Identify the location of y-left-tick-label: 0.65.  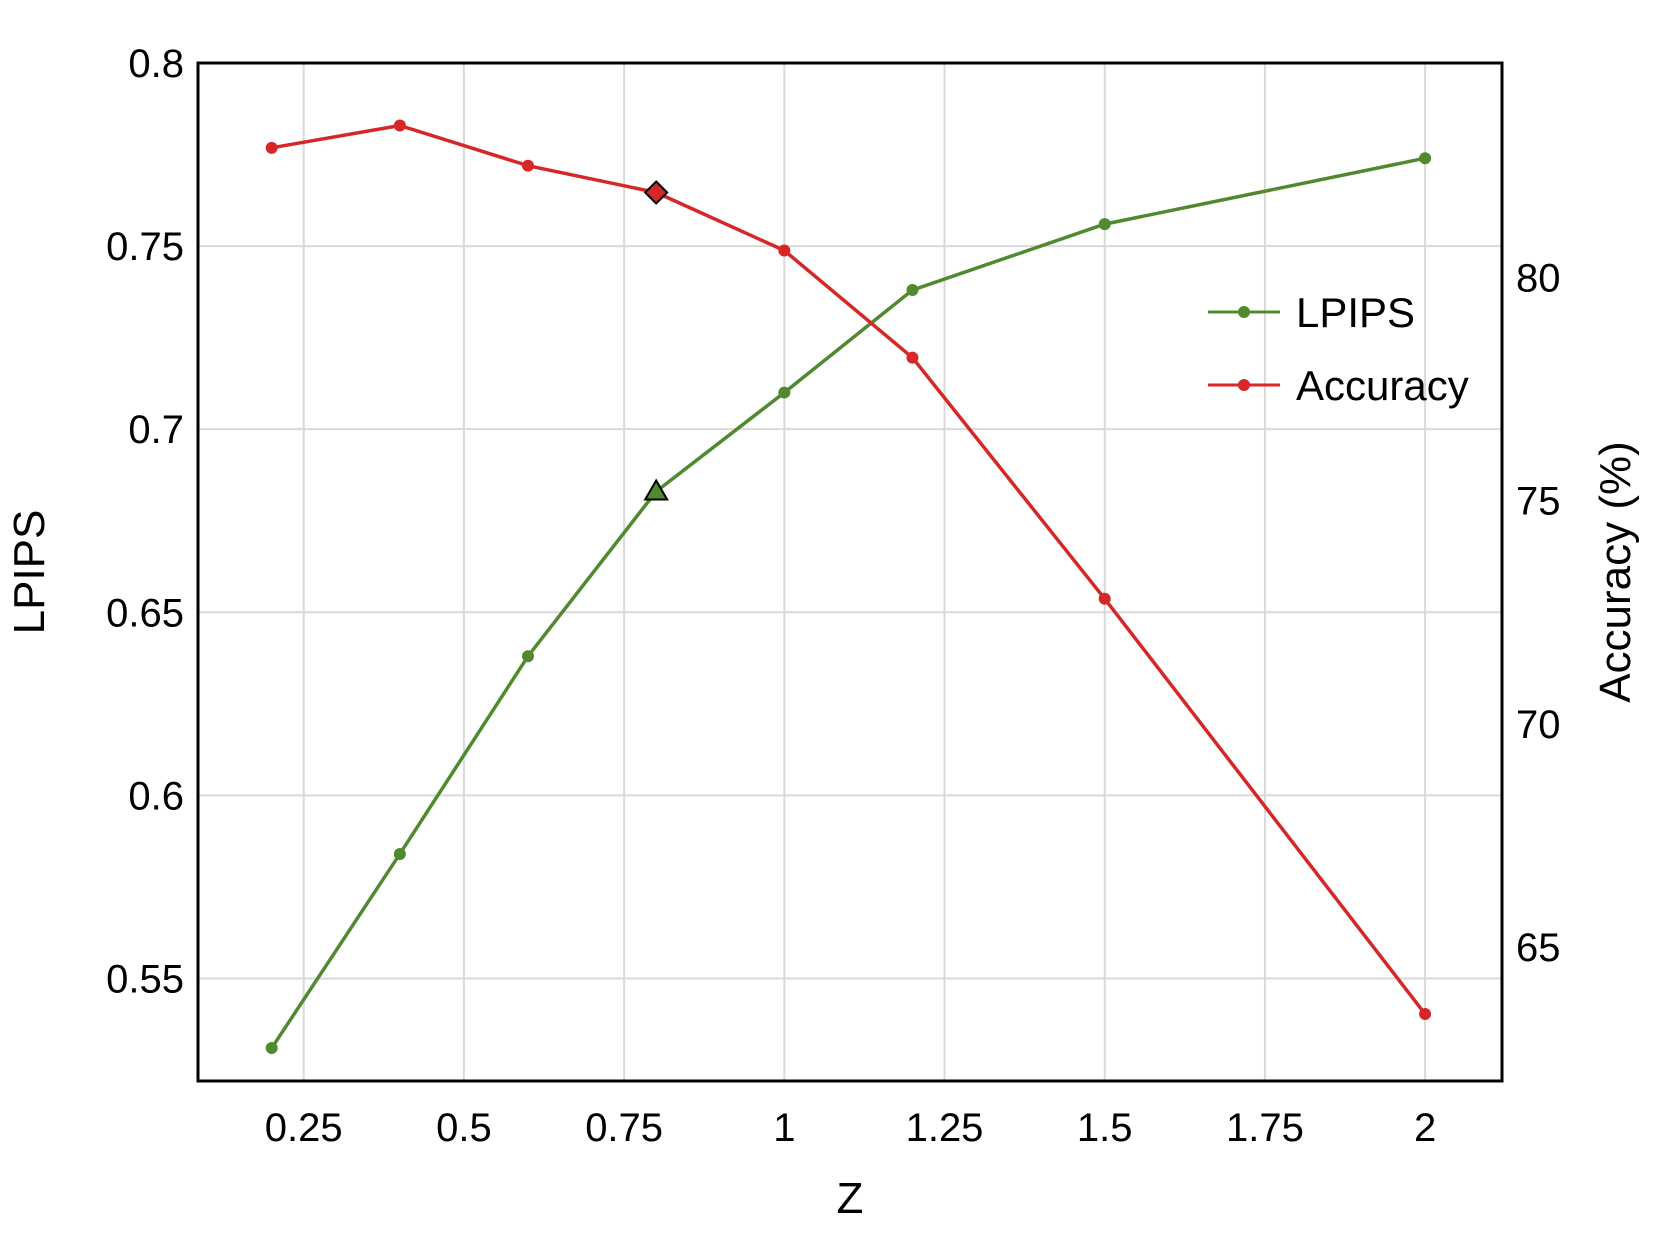
(145, 613).